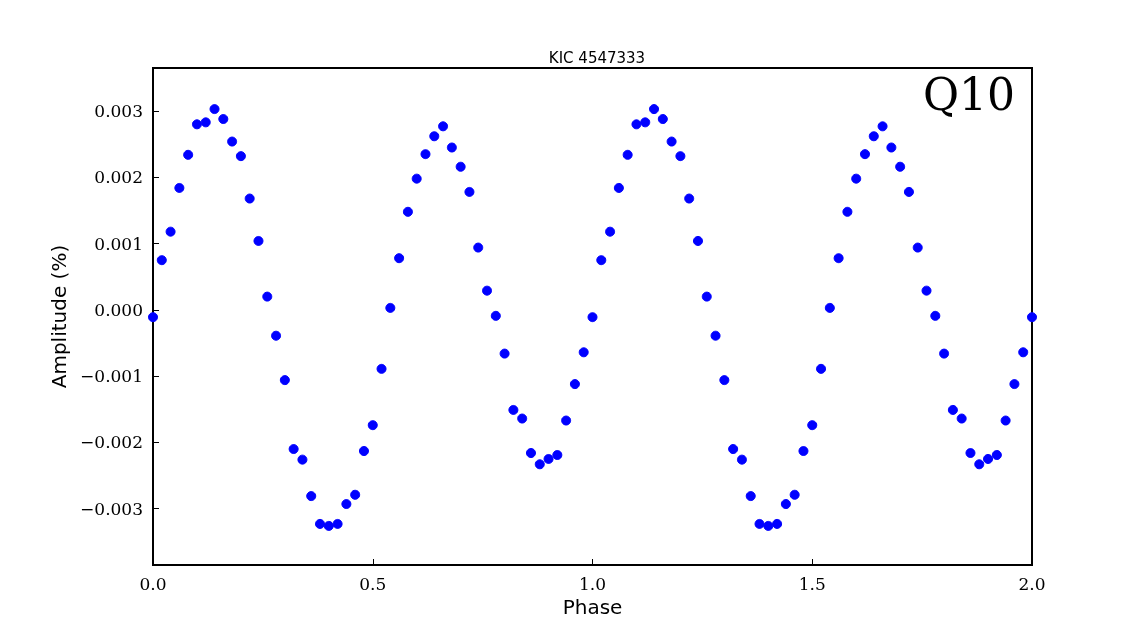 Image resolution: width=1147 pixels, height=626 pixels. I want to click on chart-title: KIC 4547333, so click(597, 57).